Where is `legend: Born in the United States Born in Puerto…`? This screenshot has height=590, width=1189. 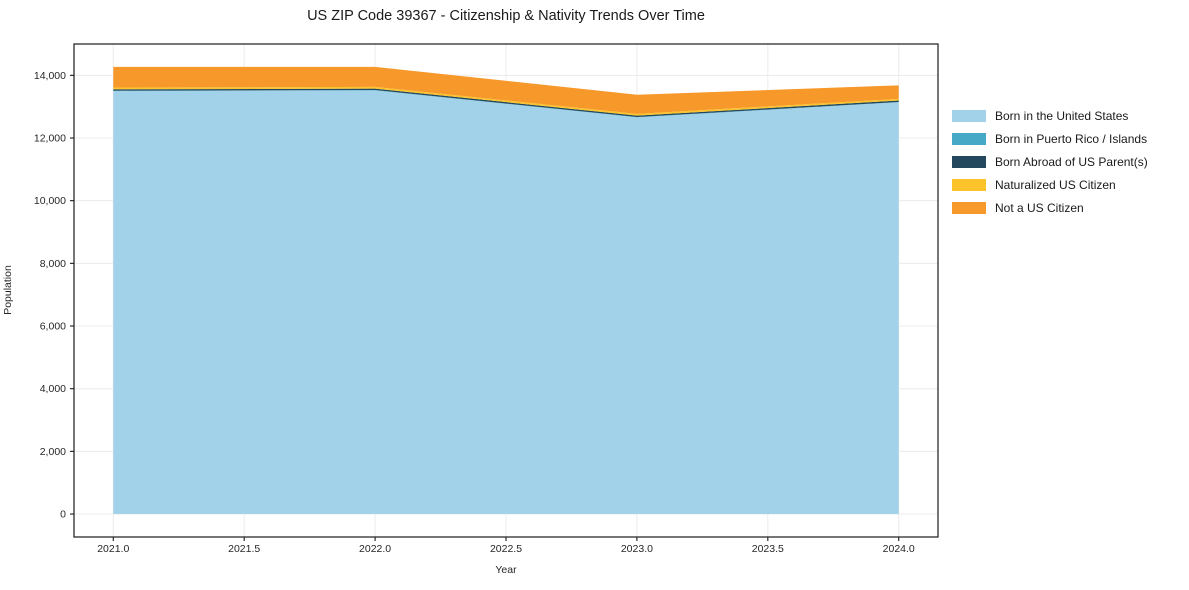
legend: Born in the United States Born in Puerto… is located at coordinates (1050, 161).